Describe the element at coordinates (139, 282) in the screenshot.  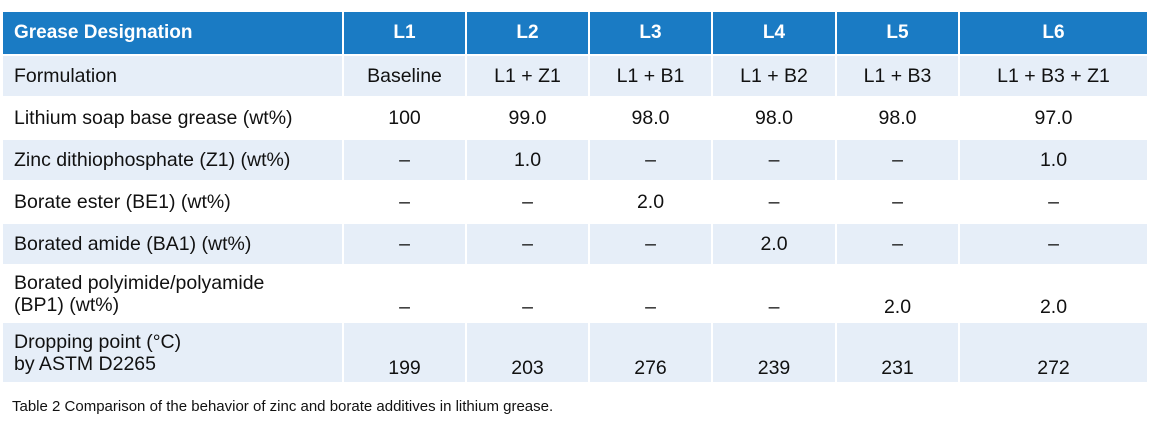
I see `row-label-line: Borated polyimide/polyamide` at that location.